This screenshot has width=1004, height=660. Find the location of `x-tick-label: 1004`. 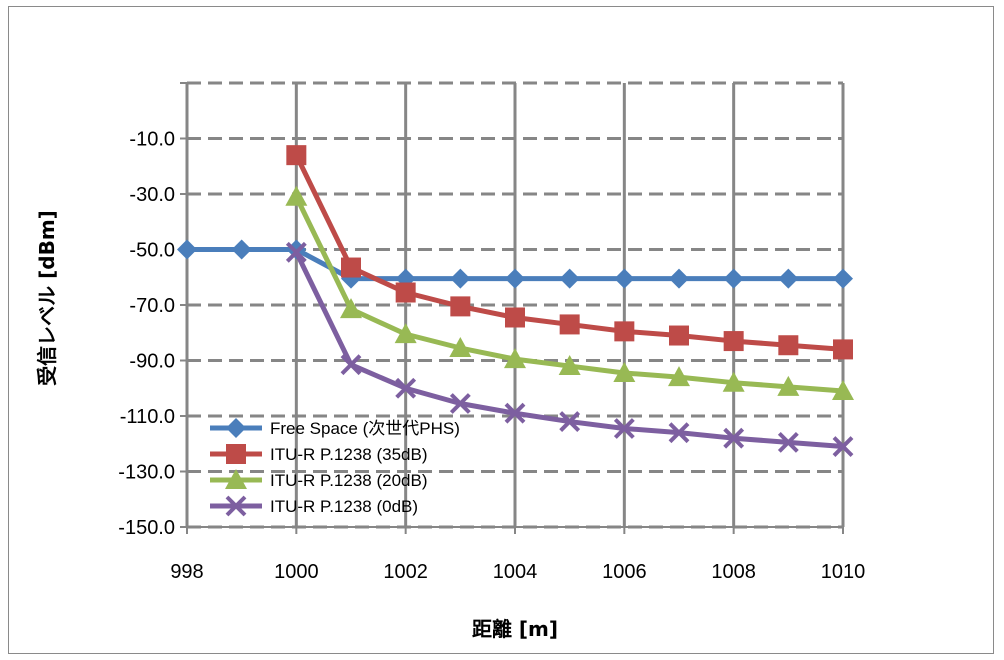

x-tick-label: 1004 is located at coordinates (515, 572).